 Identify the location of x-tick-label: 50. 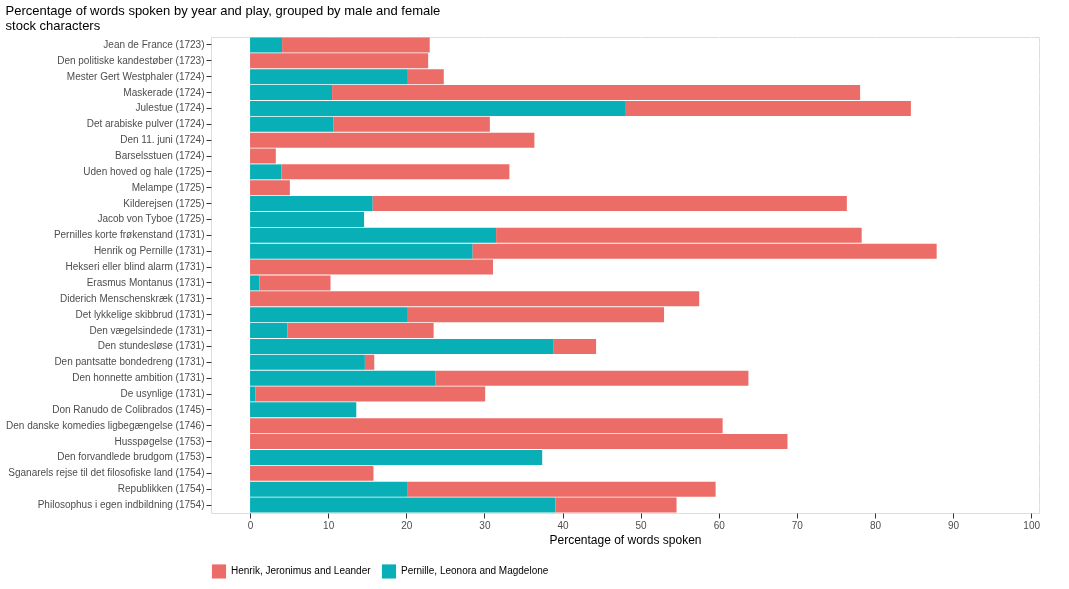
(641, 525).